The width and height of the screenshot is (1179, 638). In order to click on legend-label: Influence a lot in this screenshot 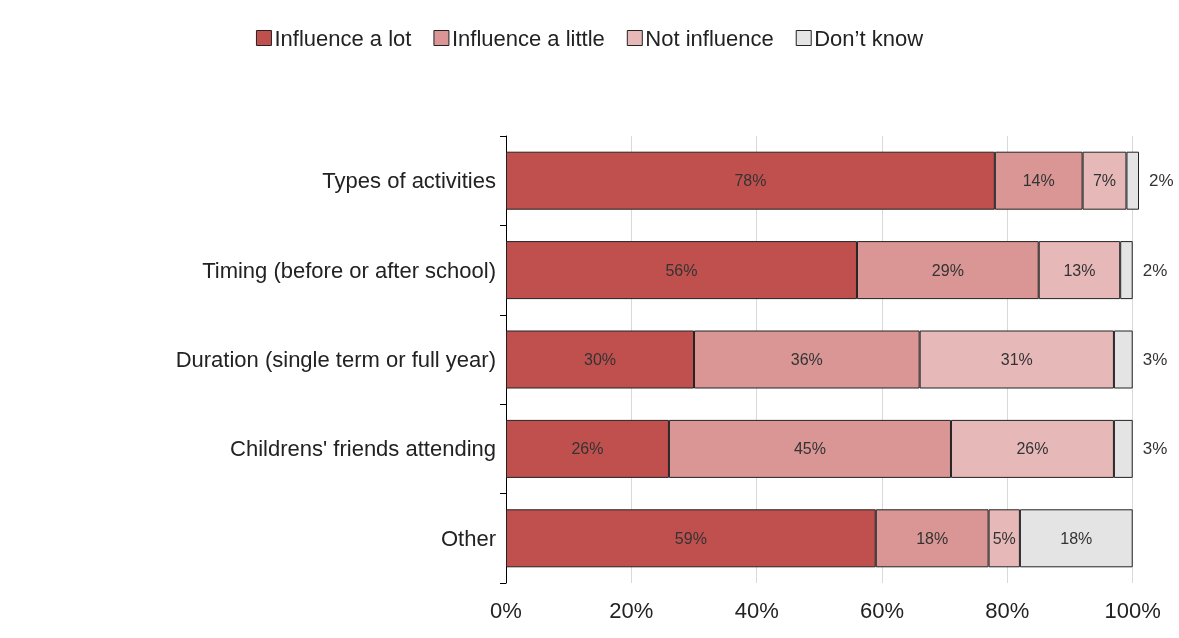, I will do `click(343, 38)`.